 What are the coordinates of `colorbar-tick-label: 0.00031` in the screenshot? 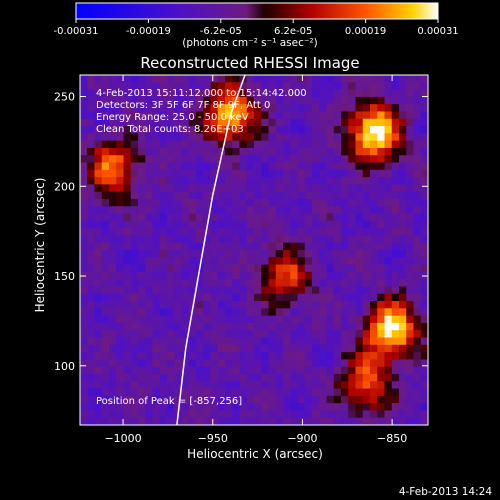 It's located at (437, 31).